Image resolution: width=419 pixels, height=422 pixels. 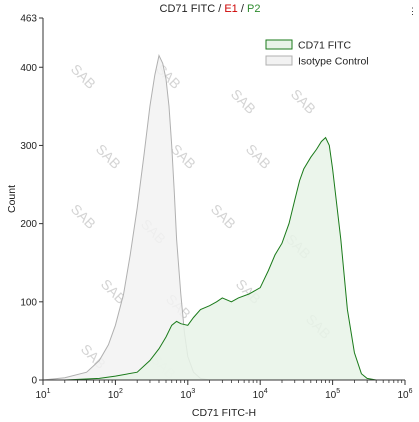 I want to click on x-ticks: 10¹ 10² 10³ 10⁴ 10⁵ 10⁶, so click(x=224, y=390).